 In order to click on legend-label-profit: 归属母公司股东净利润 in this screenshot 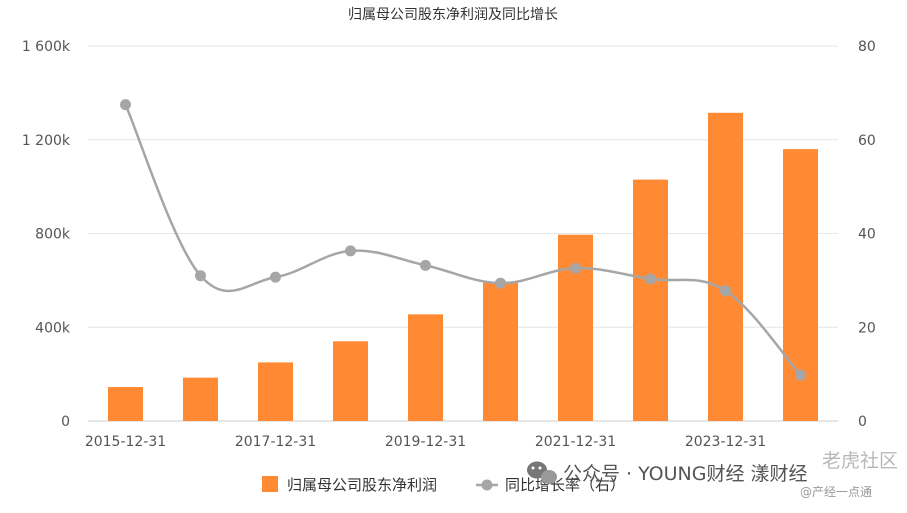, I will do `click(362, 485)`.